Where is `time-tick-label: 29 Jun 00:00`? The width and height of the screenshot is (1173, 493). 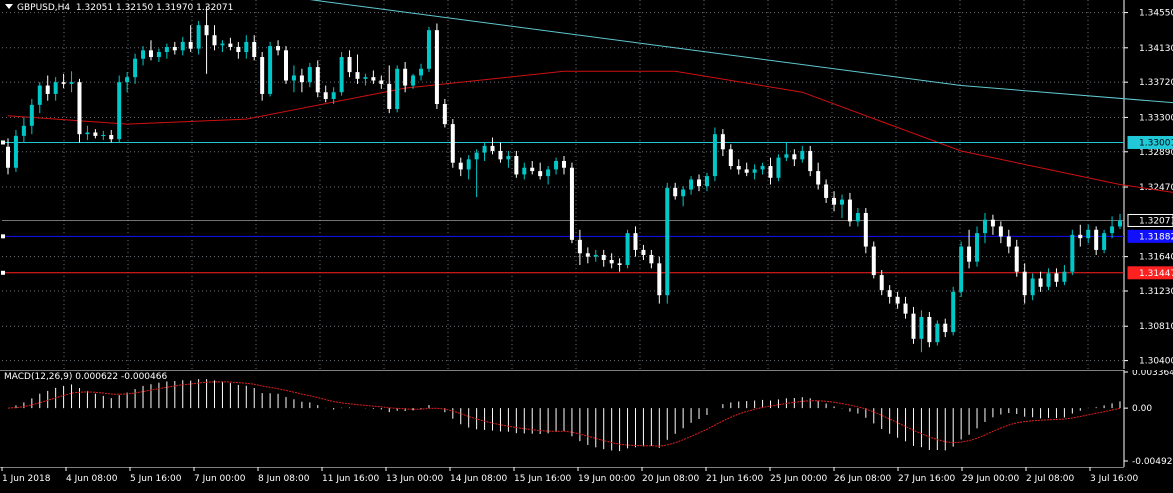 time-tick-label: 29 Jun 00:00 is located at coordinates (990, 479).